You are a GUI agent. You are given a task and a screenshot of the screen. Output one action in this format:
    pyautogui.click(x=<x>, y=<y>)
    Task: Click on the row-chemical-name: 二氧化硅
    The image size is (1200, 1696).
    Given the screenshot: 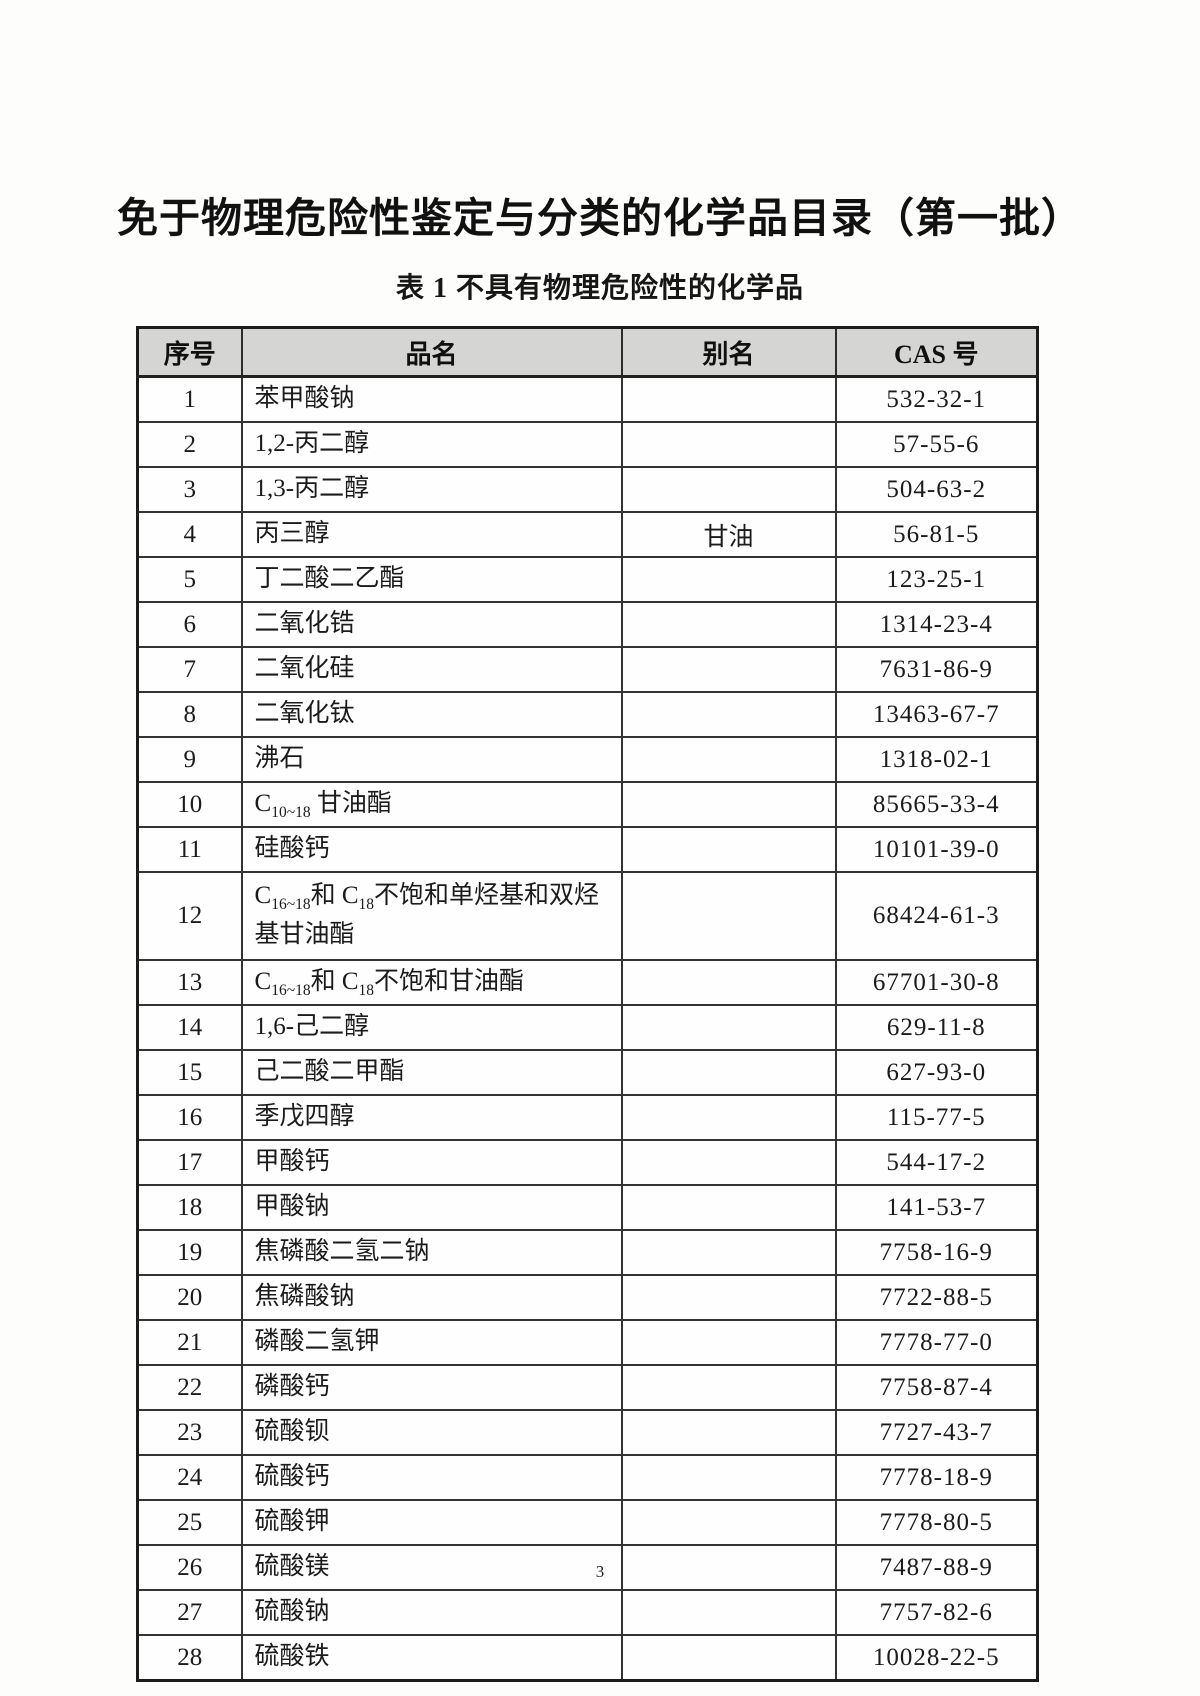 What is the action you would take?
    pyautogui.click(x=431, y=669)
    